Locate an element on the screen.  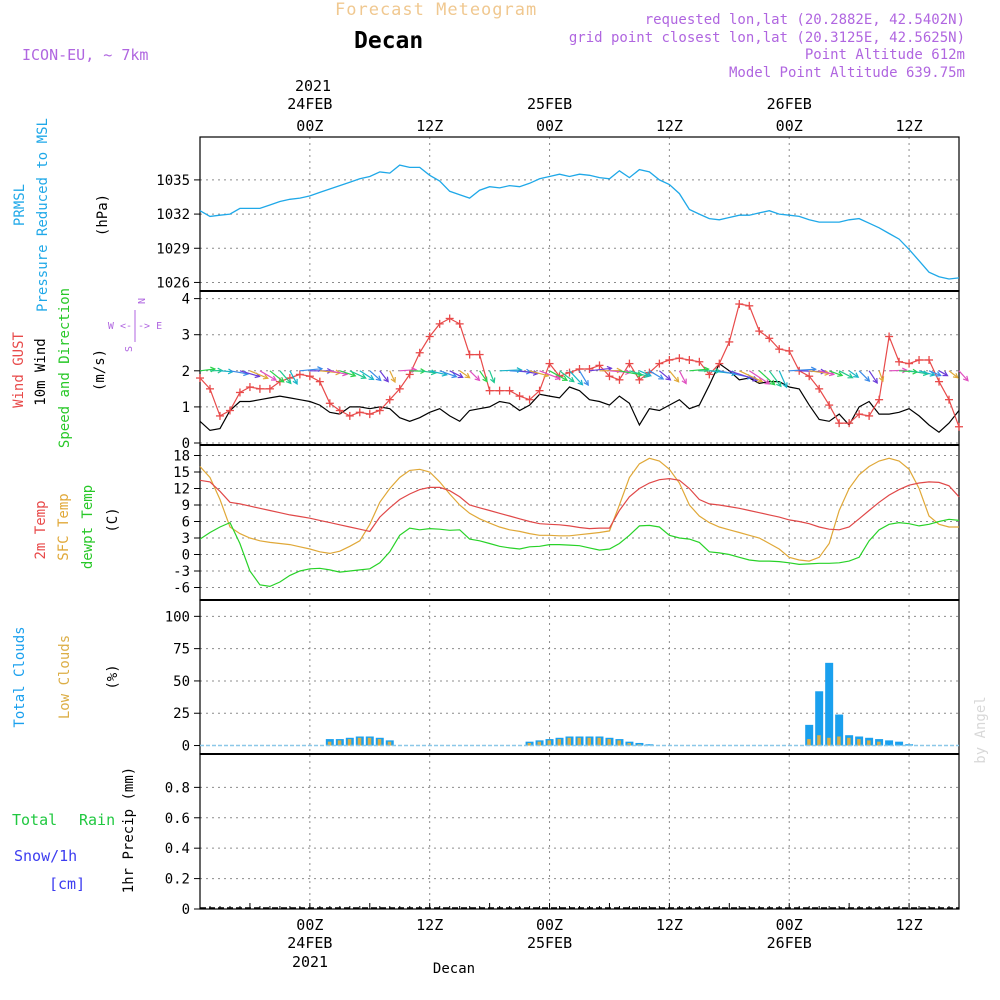
sfc-label: SFC Temp is located at coordinates (64, 526).